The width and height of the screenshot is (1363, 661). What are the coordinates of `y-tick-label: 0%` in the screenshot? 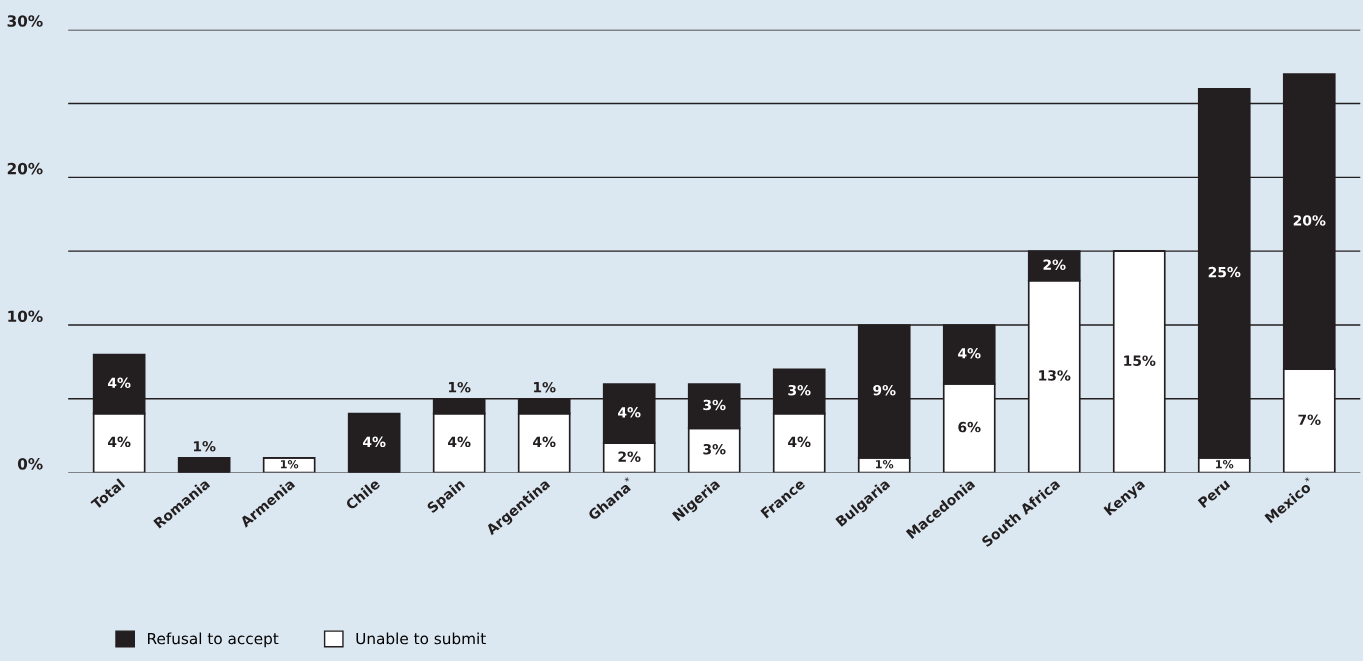 It's located at (30, 464).